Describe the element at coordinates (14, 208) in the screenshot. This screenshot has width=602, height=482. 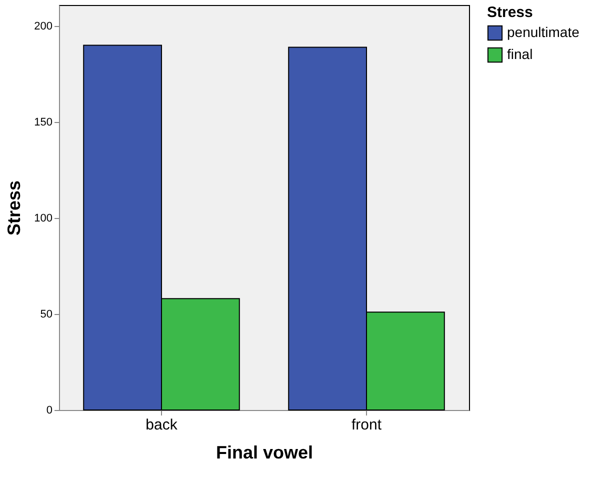
I see `y-axis-title: Stress` at that location.